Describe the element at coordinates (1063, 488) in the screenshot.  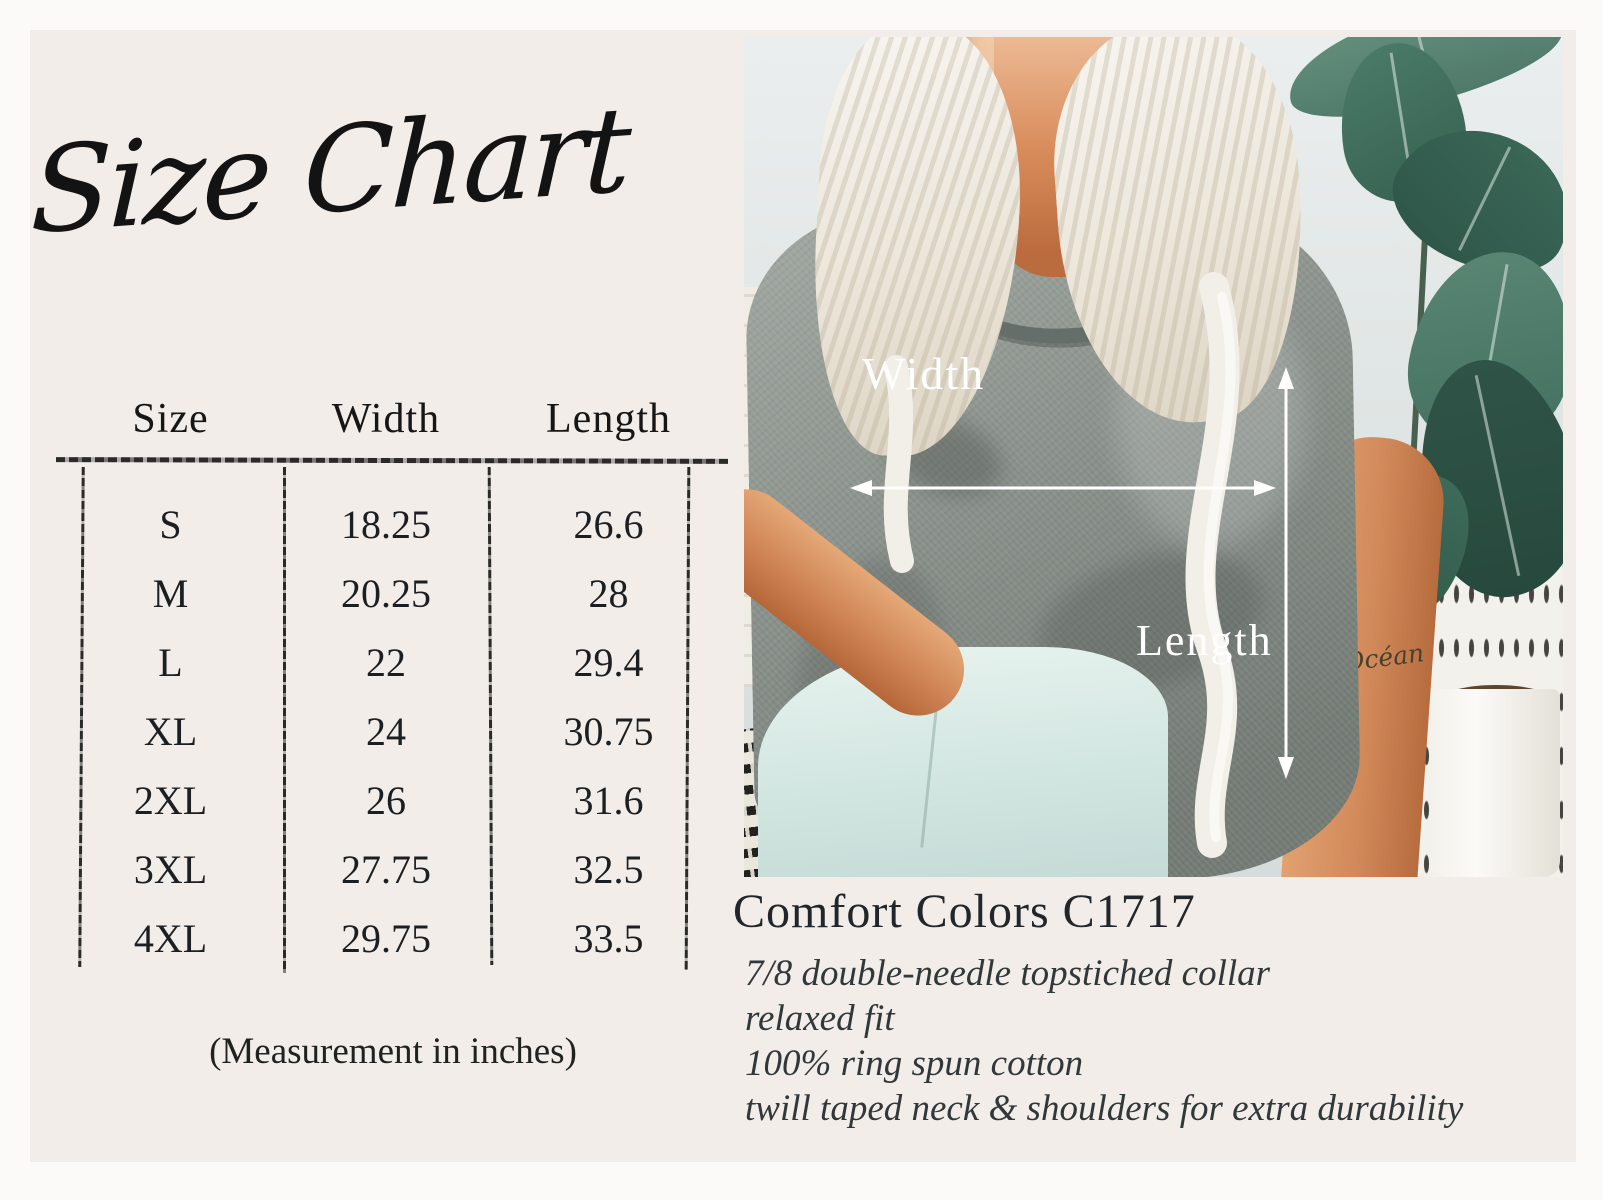
I see `width-arrow` at that location.